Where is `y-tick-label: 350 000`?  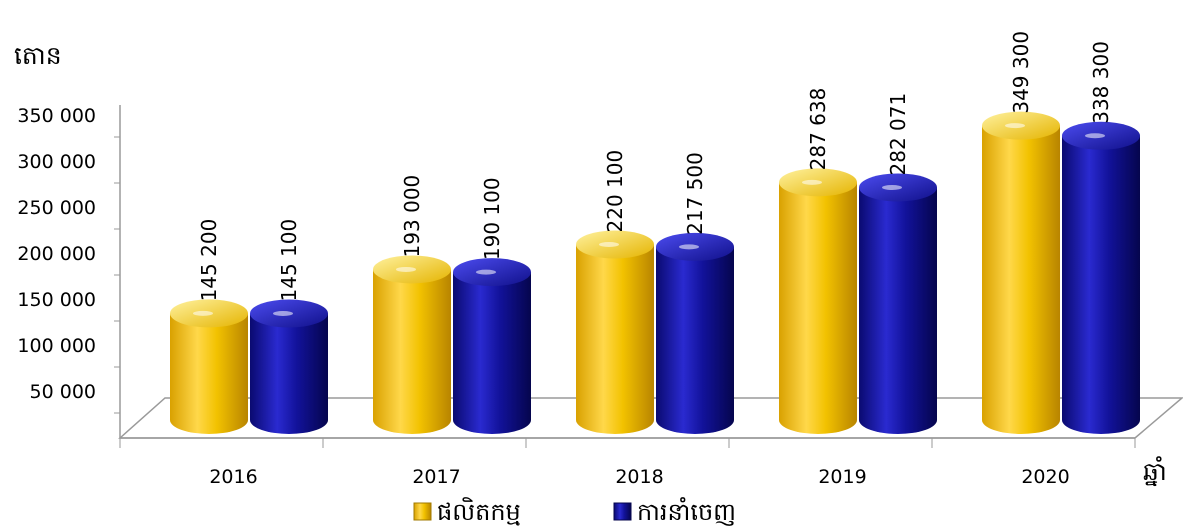
y-tick-label: 350 000 is located at coordinates (56, 116).